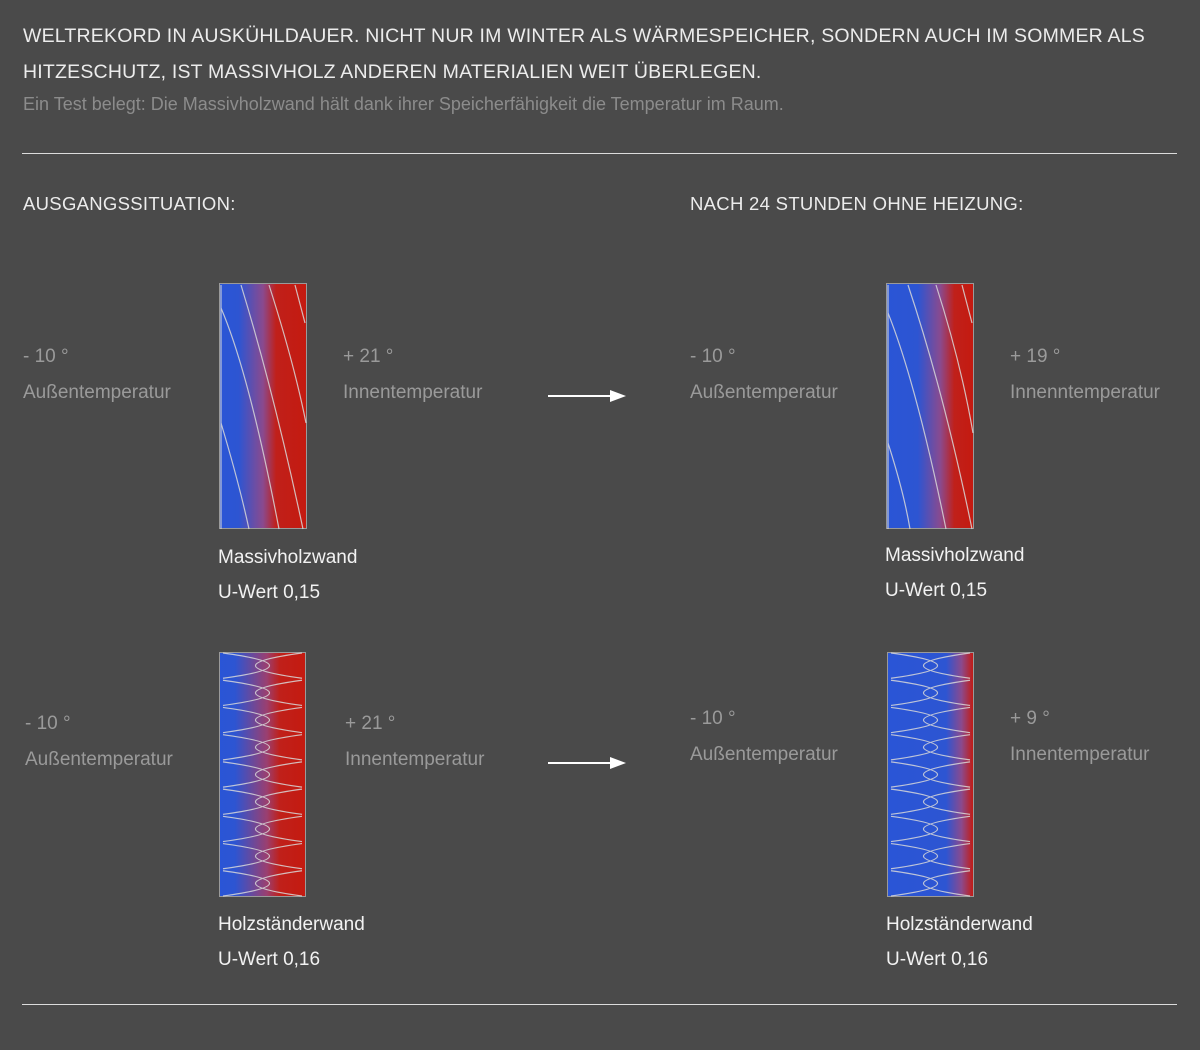  What do you see at coordinates (1035, 356) in the screenshot?
I see `inside-temperature-value: + 19 °` at bounding box center [1035, 356].